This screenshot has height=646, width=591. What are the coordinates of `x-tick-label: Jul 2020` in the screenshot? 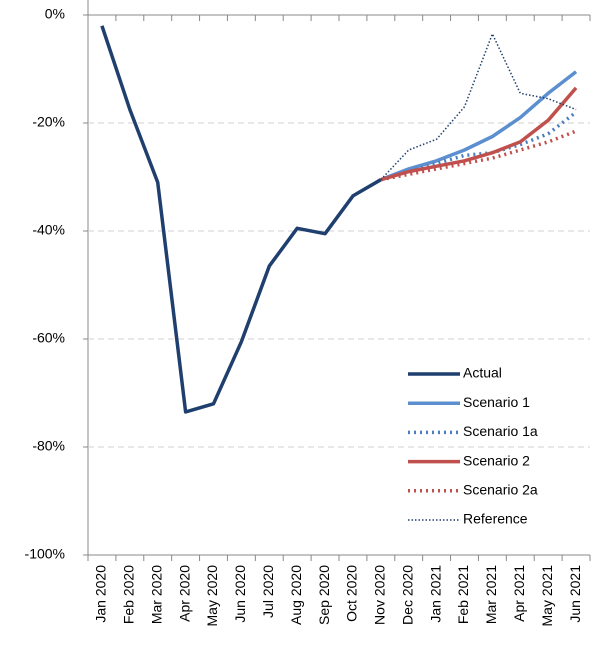 It's located at (268, 591).